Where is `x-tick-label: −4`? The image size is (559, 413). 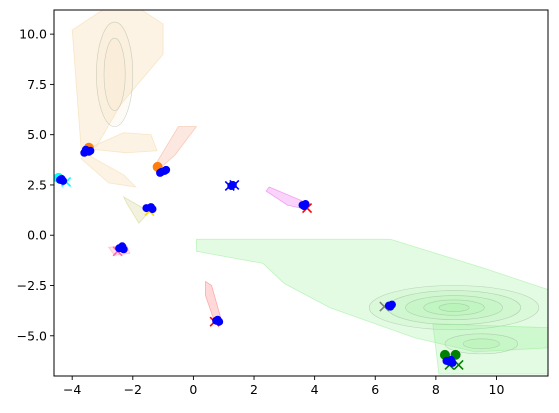 x-tick-label: −4 is located at coordinates (72, 389).